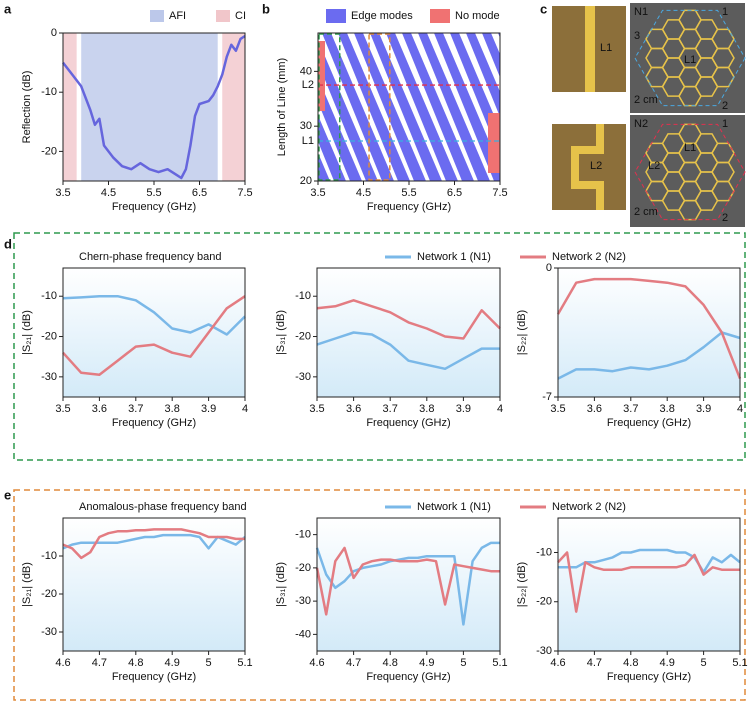  What do you see at coordinates (240, 16) in the screenshot?
I see `legend-label: CI` at bounding box center [240, 16].